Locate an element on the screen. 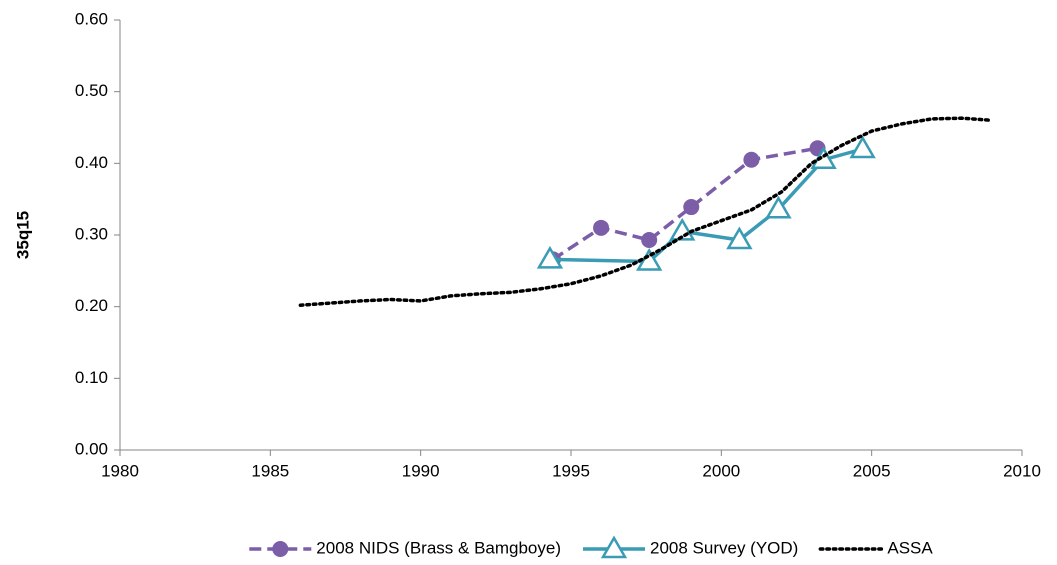  legend-label: ASSA is located at coordinates (910, 547).